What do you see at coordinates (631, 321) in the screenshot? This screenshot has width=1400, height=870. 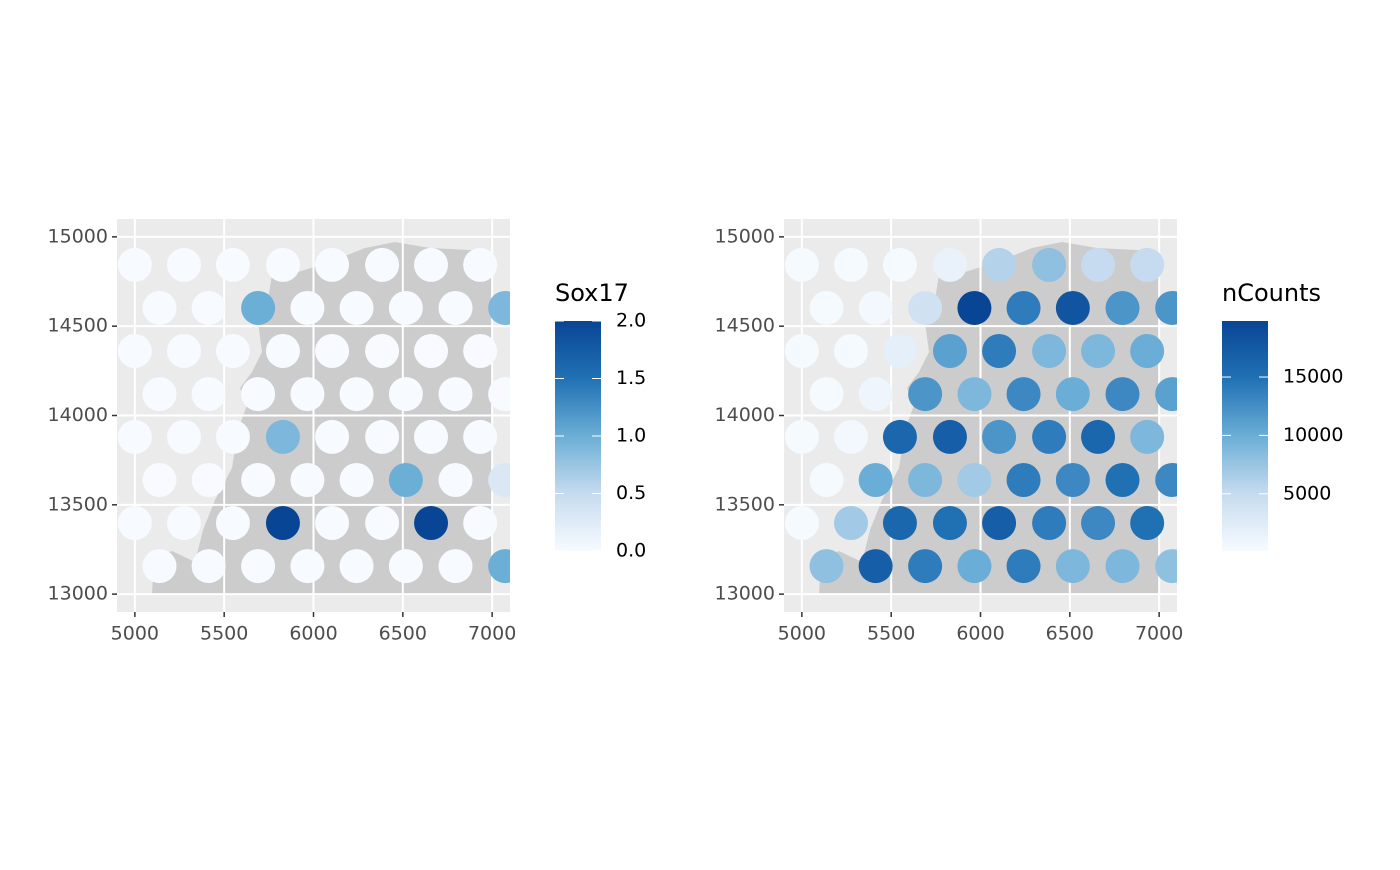 I see `colorbar-label: 2.0` at bounding box center [631, 321].